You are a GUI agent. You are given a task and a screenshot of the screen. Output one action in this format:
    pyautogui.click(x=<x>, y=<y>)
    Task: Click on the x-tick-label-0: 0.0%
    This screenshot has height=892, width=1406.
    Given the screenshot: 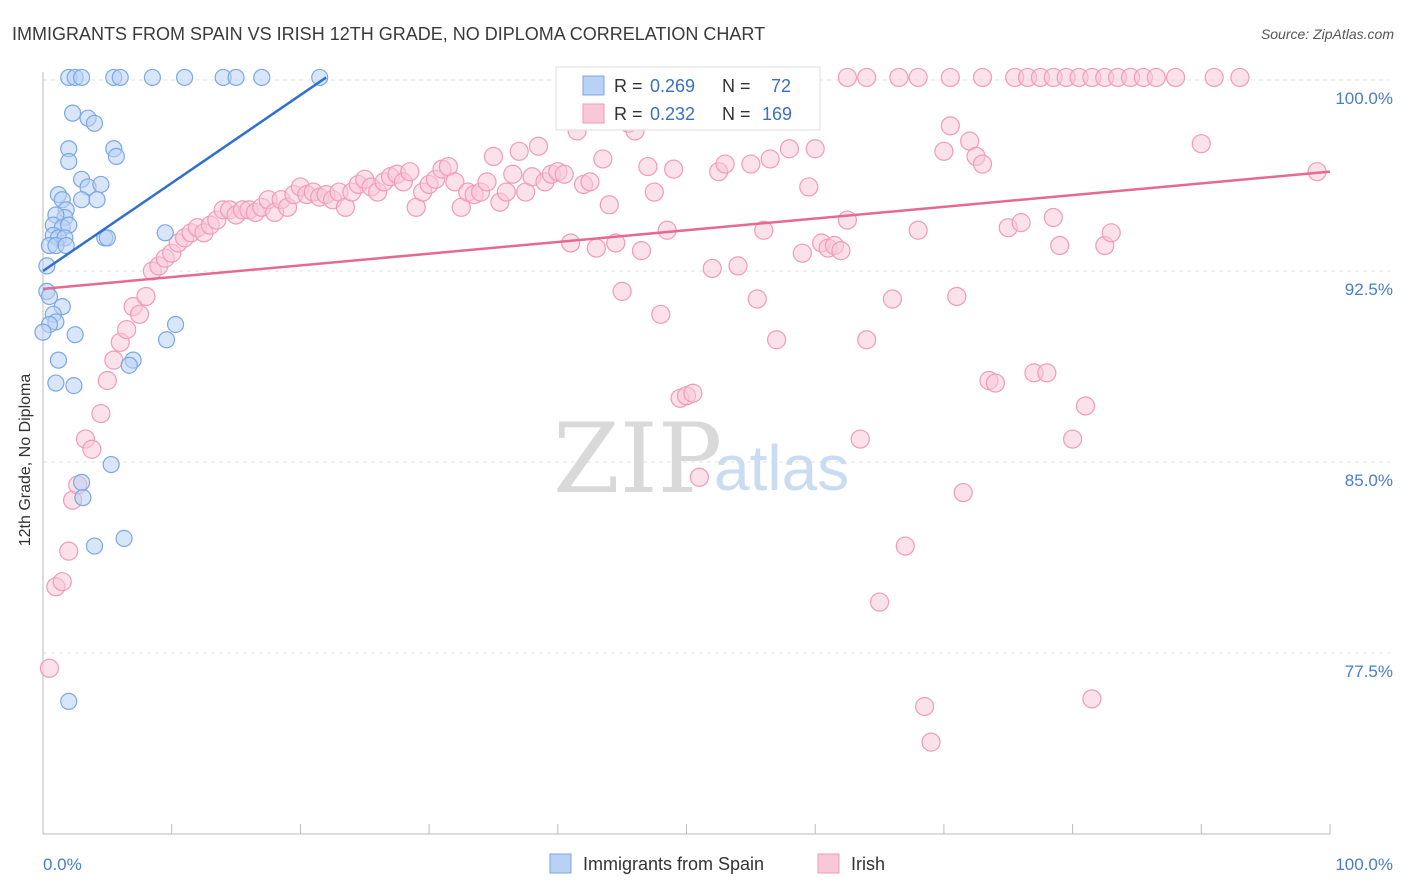 What is the action you would take?
    pyautogui.click(x=62, y=864)
    